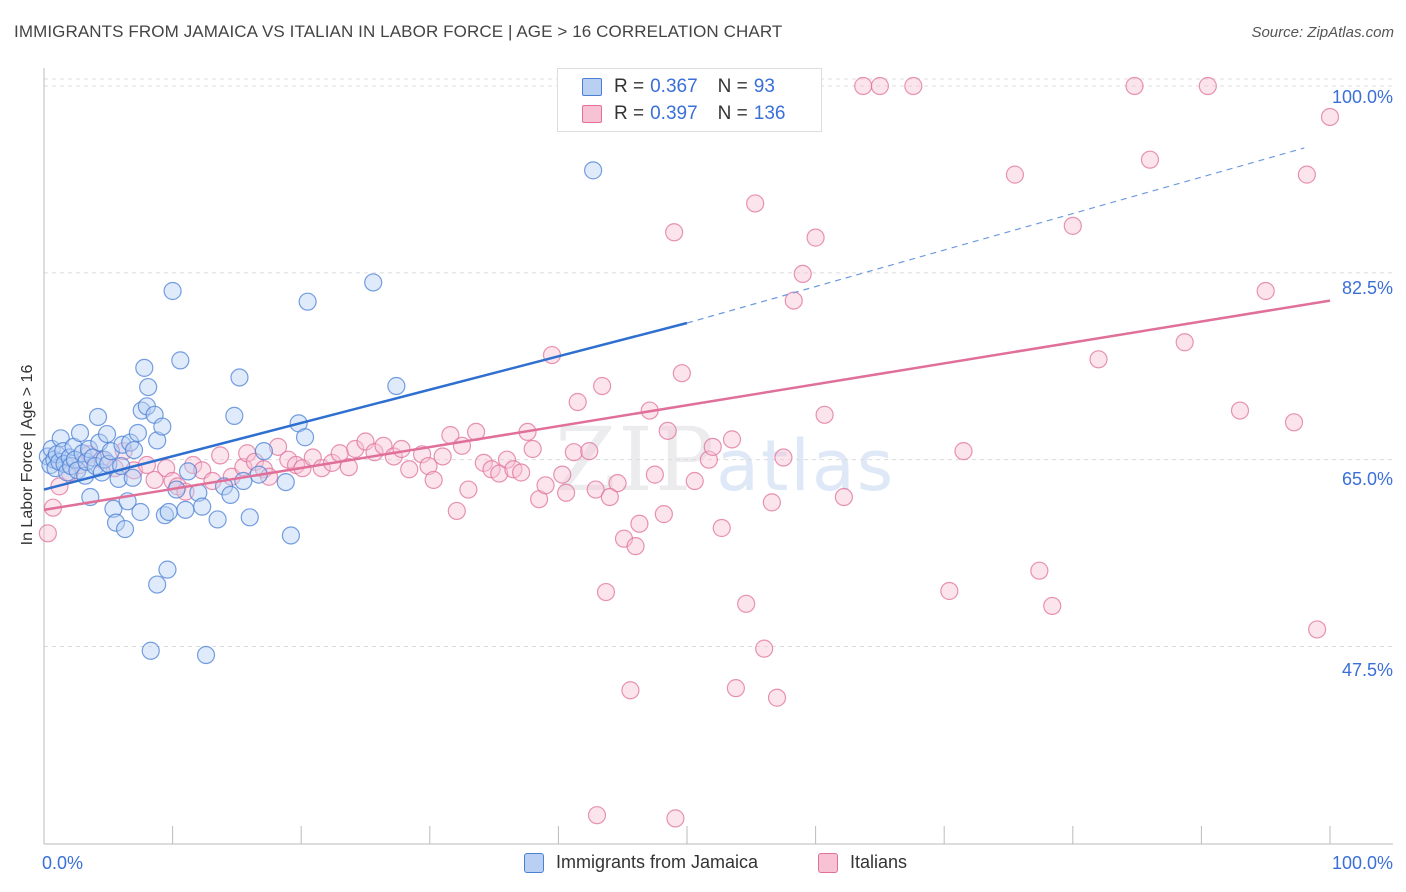 This screenshot has width=1406, height=892. Describe the element at coordinates (674, 113) in the screenshot. I see `legend-r-value: 0.397` at that location.